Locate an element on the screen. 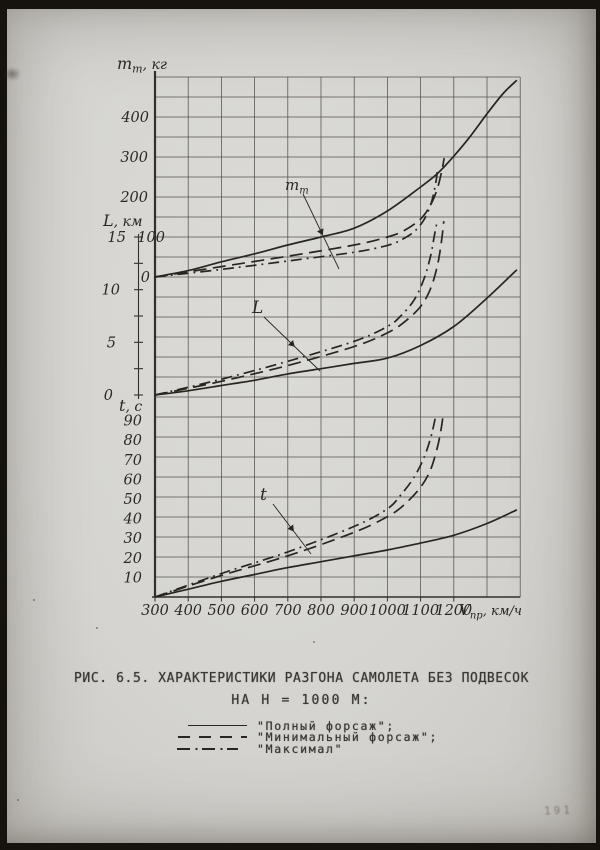 The image size is (600, 850). fuel-tick-label: 400 is located at coordinates (134, 118).